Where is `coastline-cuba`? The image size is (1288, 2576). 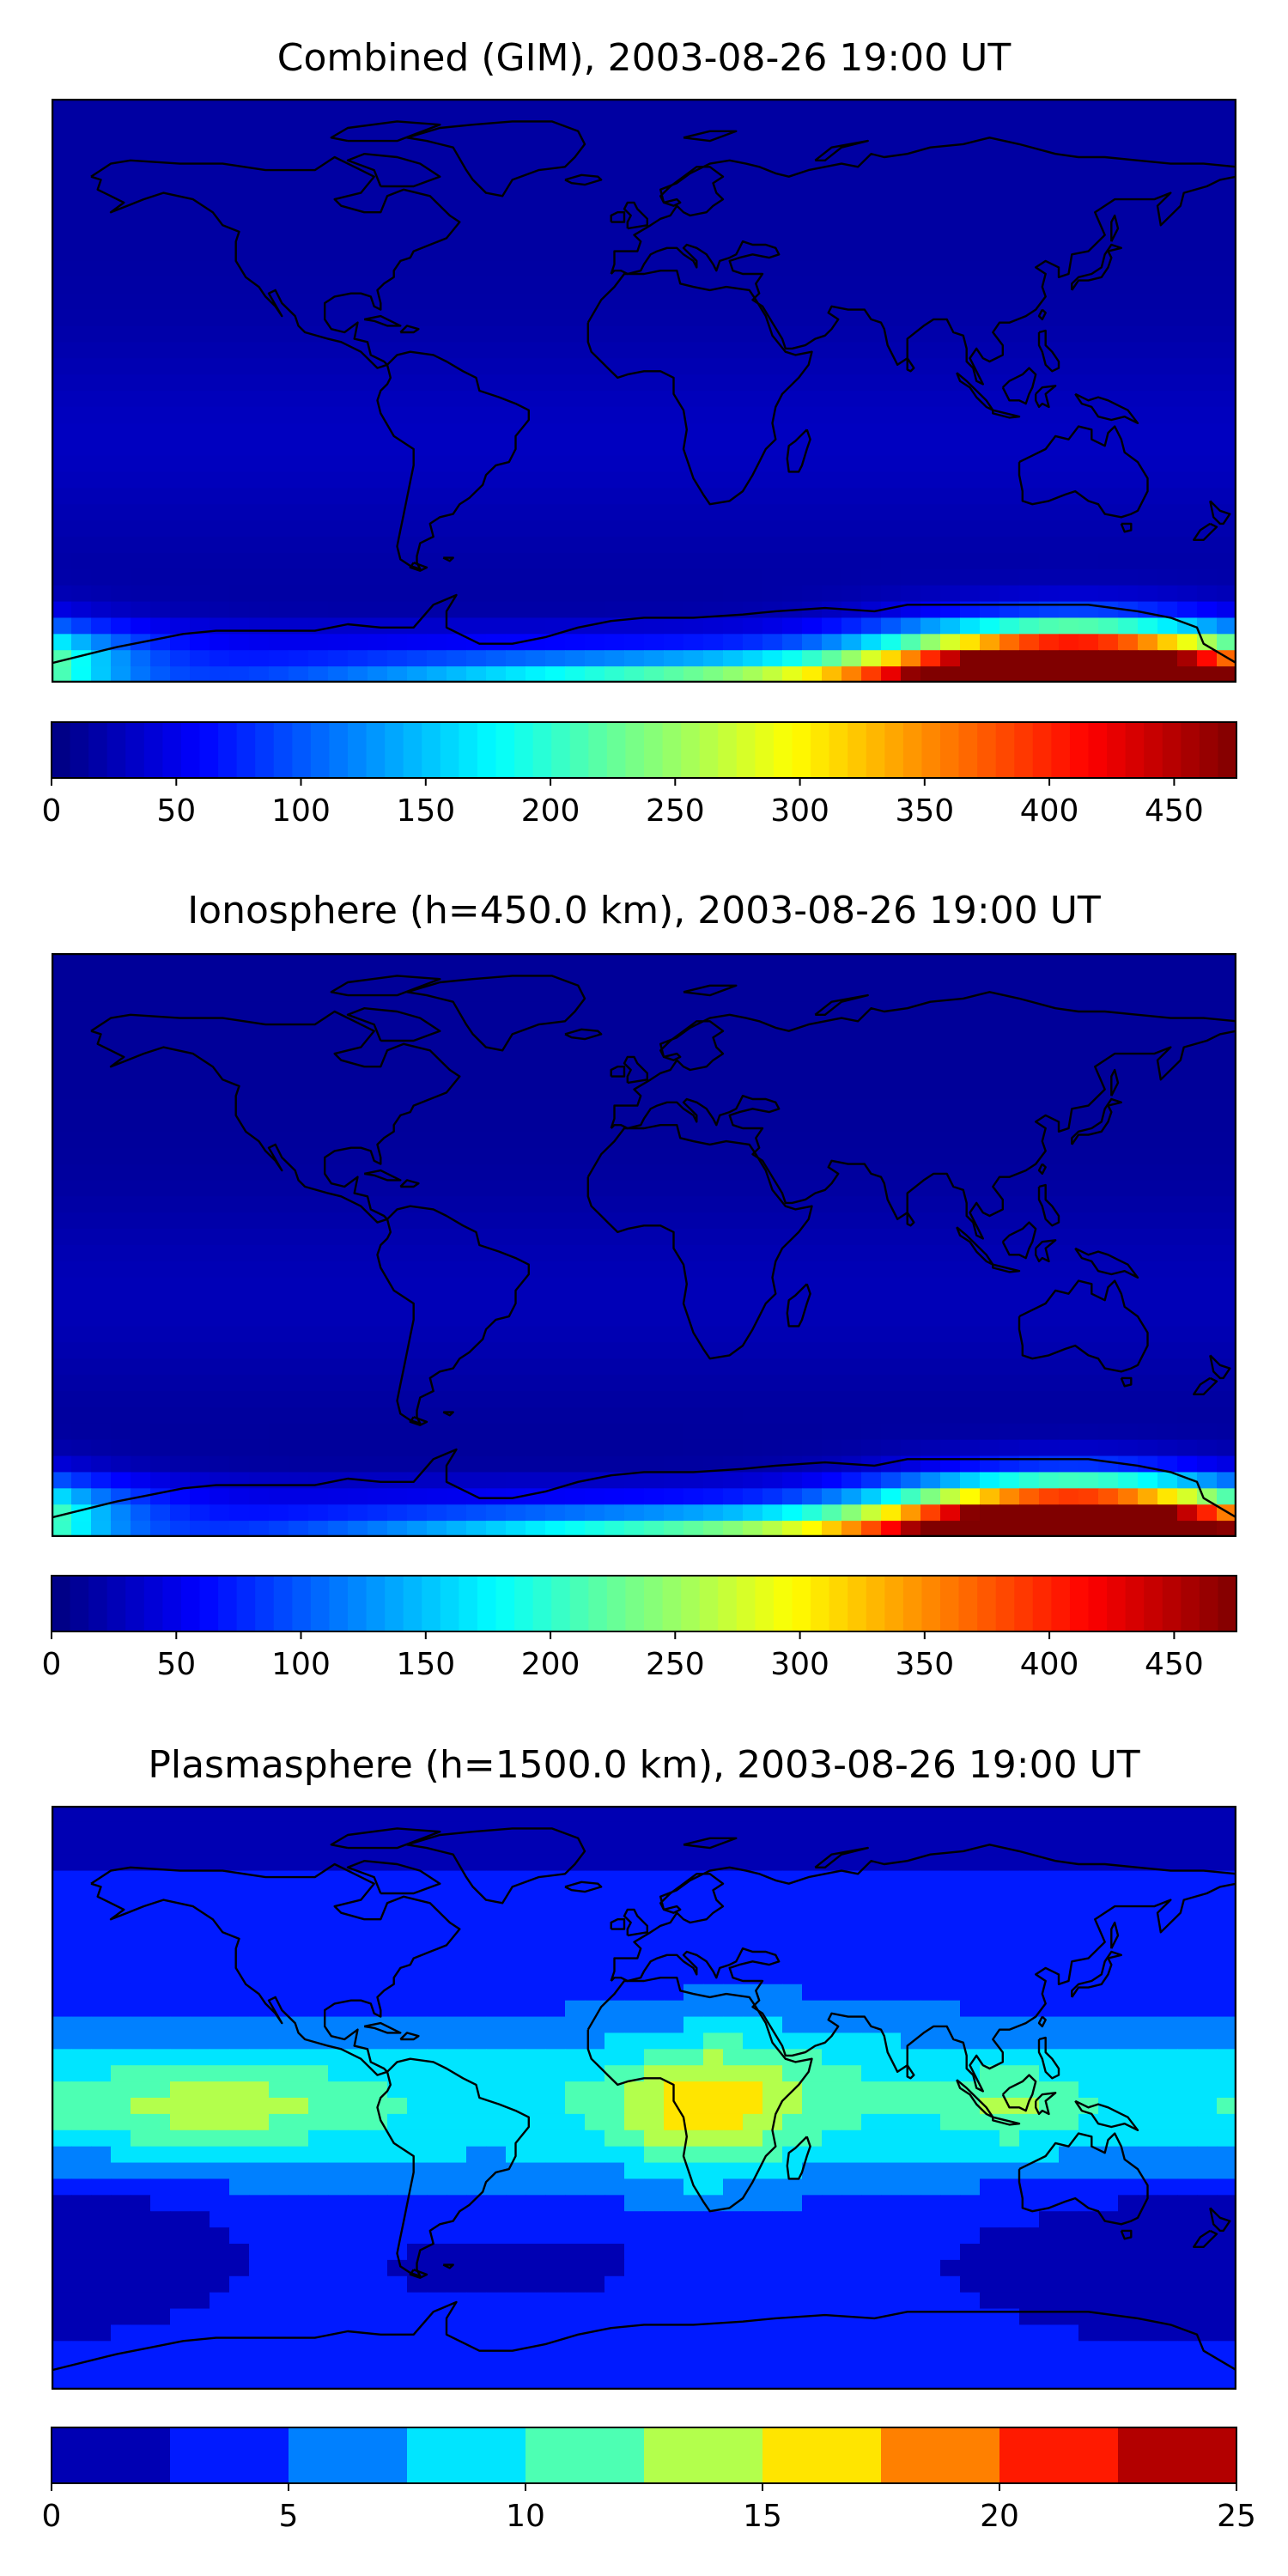
coastline-cuba is located at coordinates (382, 321).